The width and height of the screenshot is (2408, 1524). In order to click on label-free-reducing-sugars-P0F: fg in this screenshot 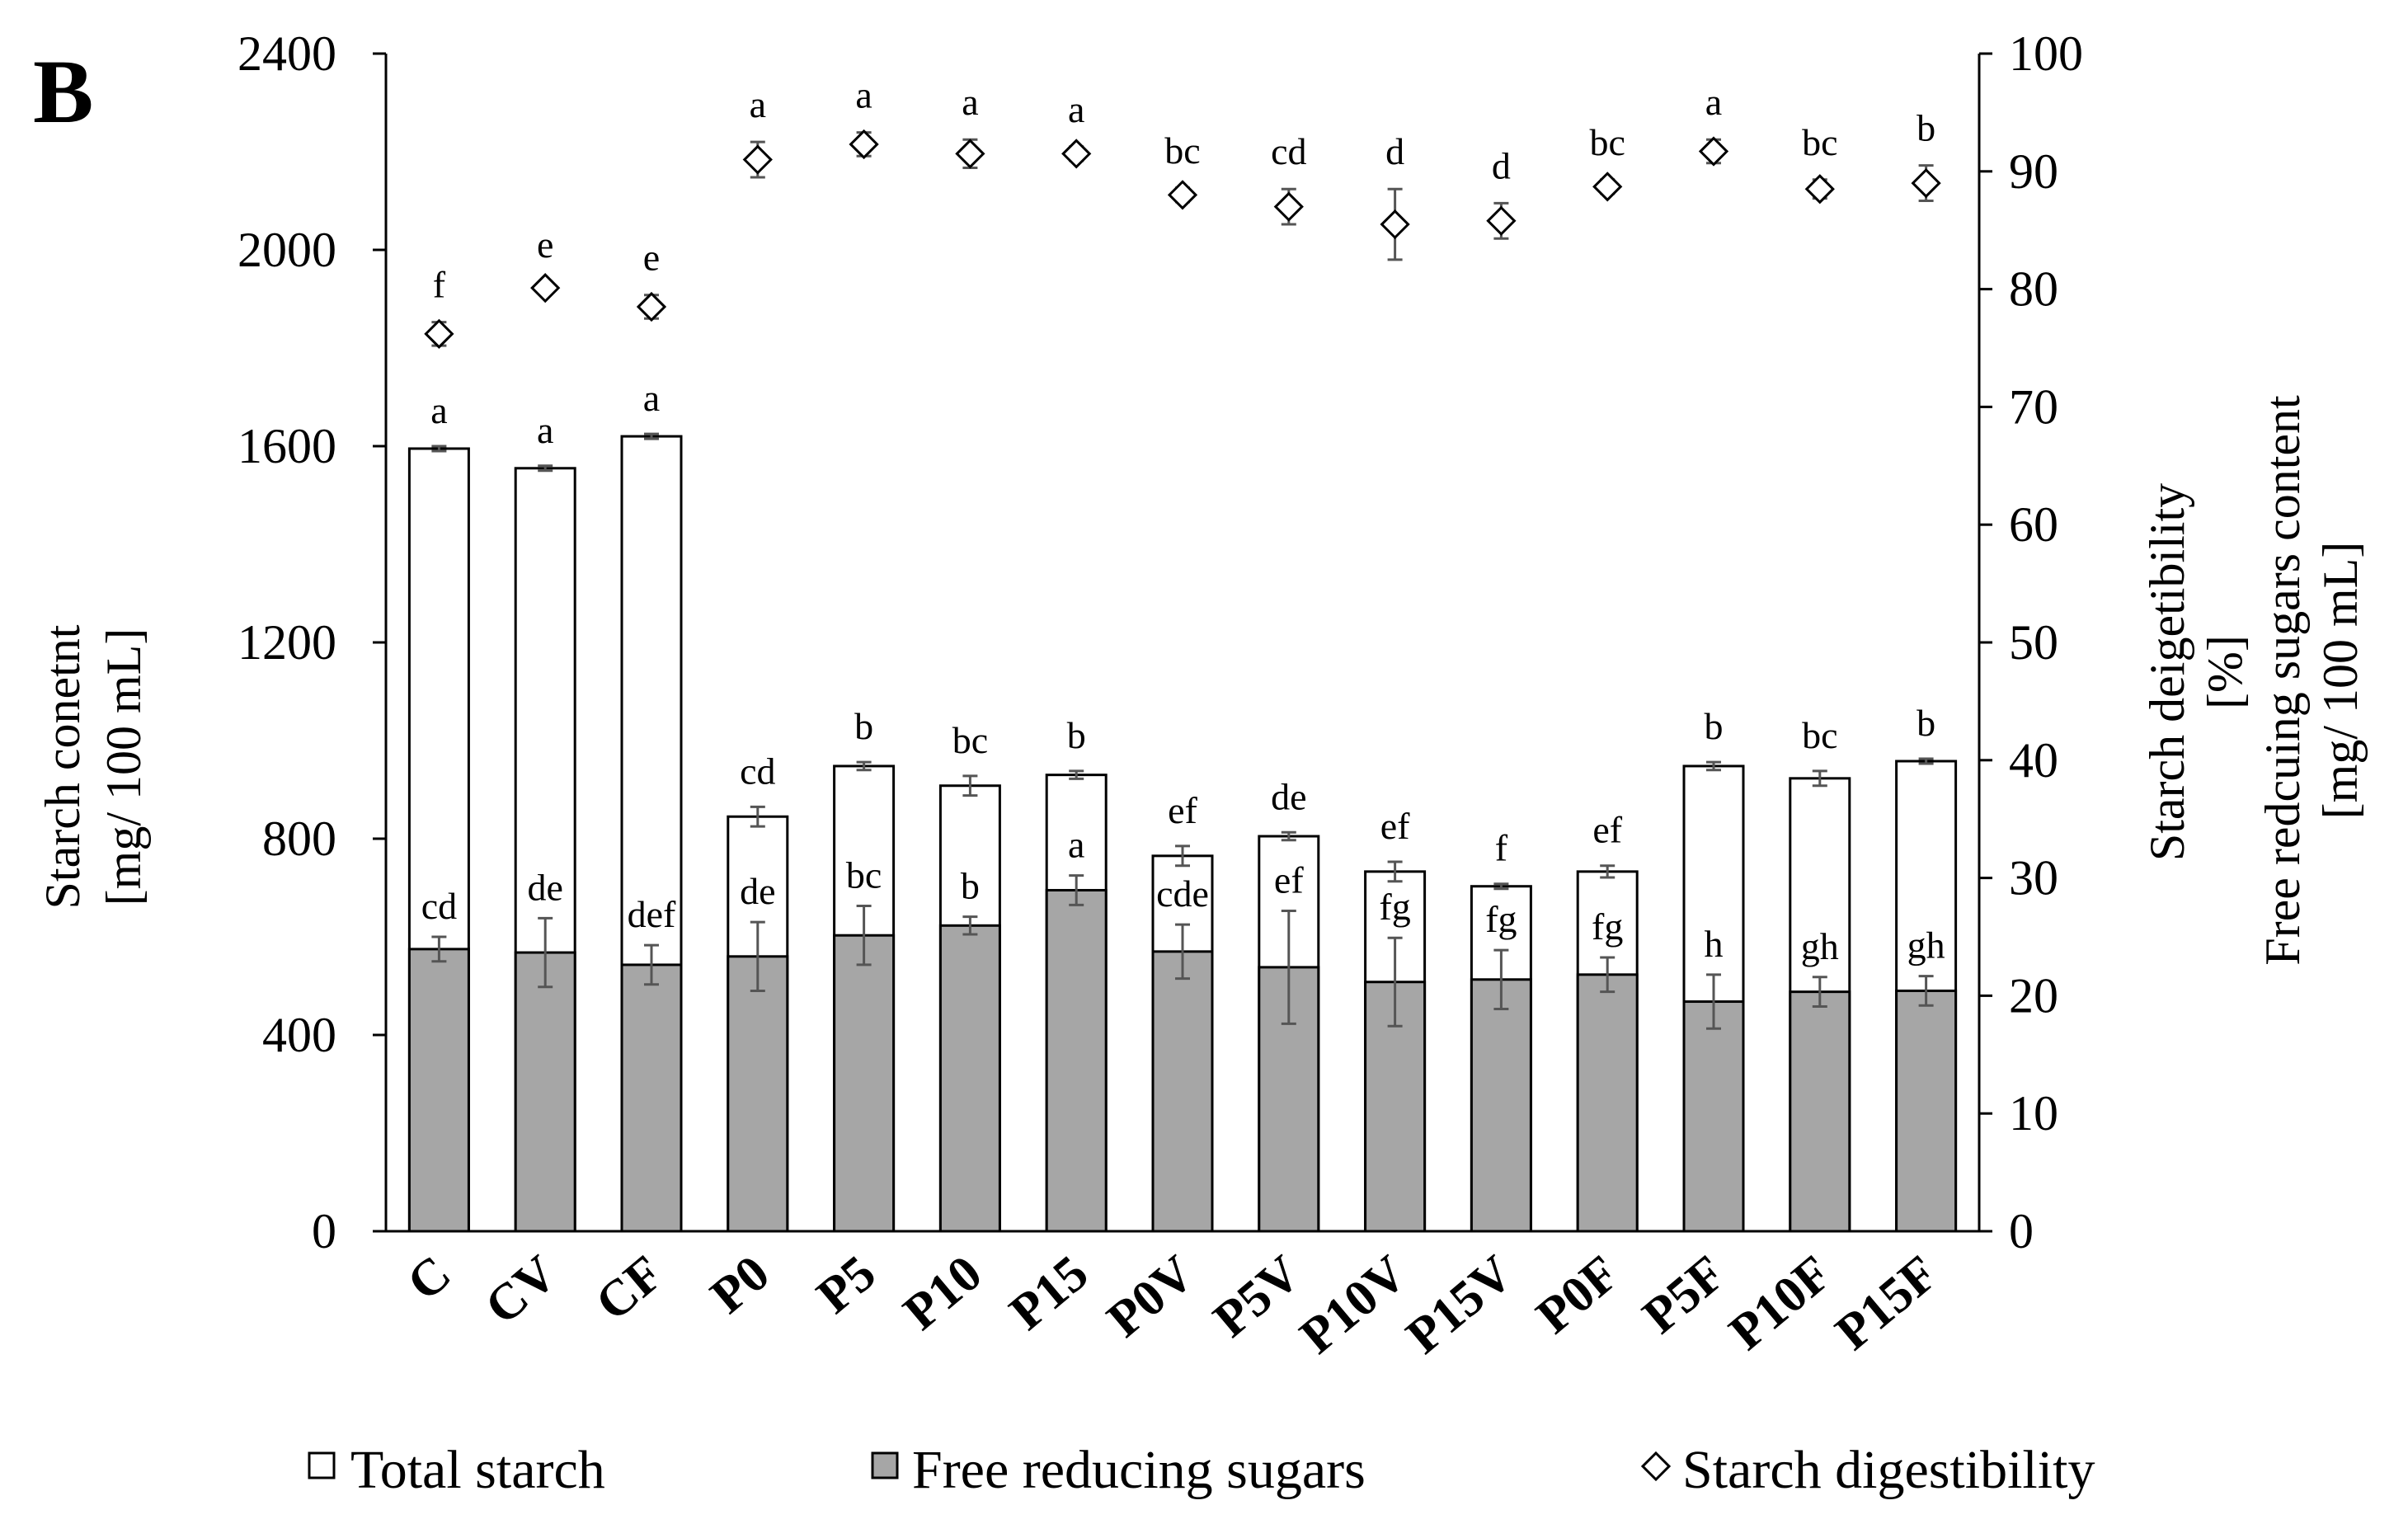, I will do `click(1608, 927)`.